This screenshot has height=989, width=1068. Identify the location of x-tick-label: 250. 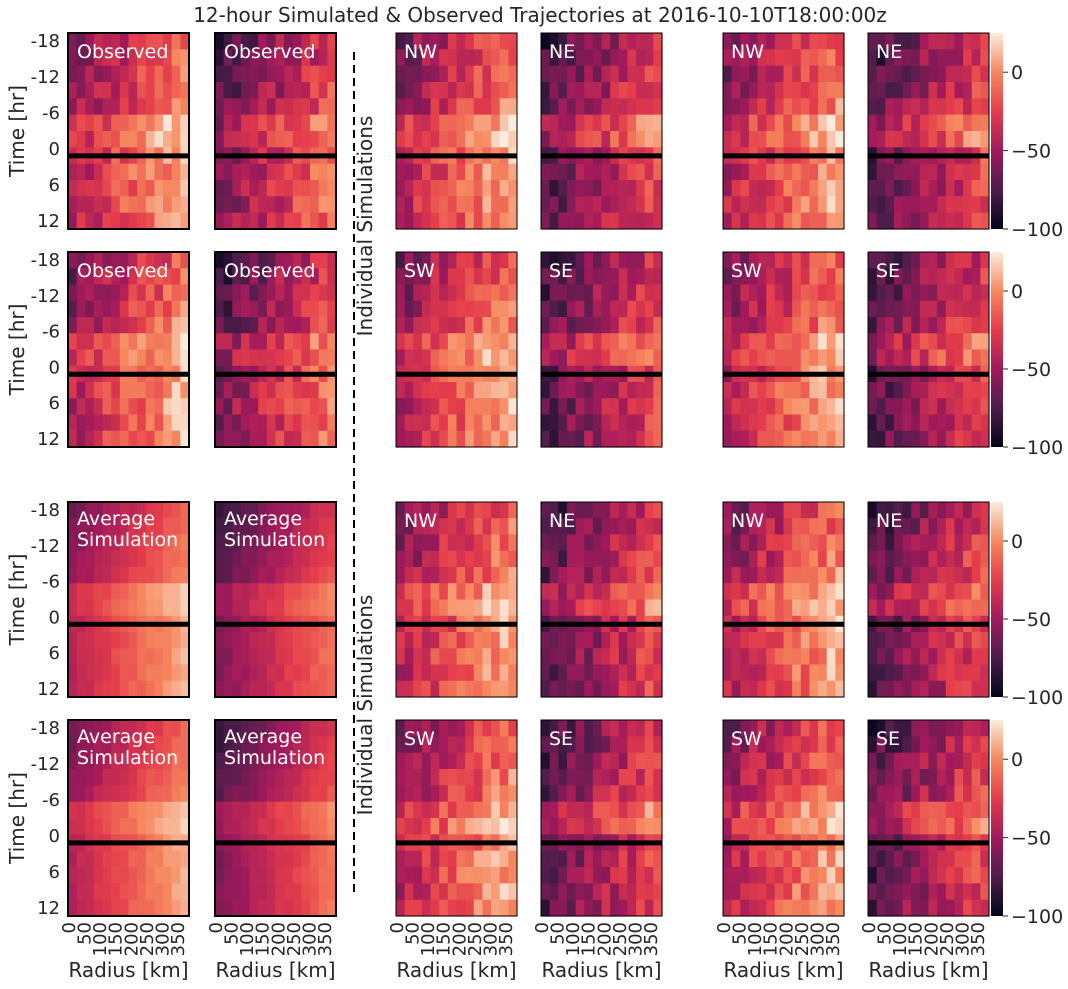
(147, 939).